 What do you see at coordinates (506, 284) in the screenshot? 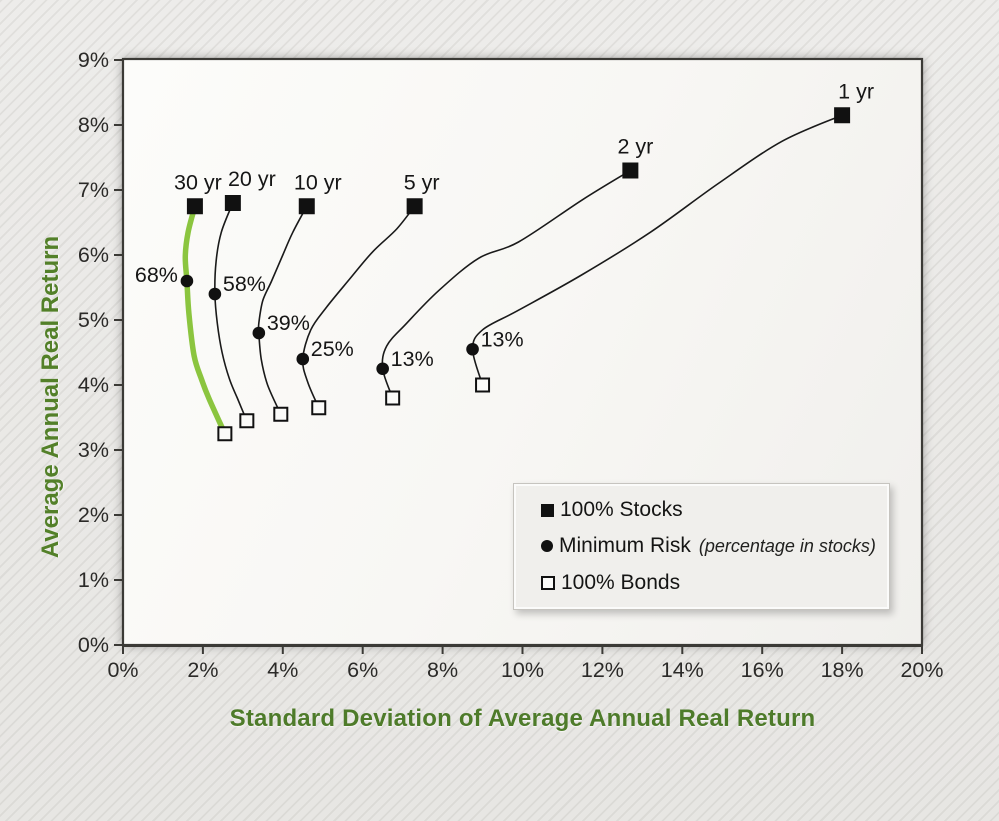
I see `frontier-curve-2yr` at bounding box center [506, 284].